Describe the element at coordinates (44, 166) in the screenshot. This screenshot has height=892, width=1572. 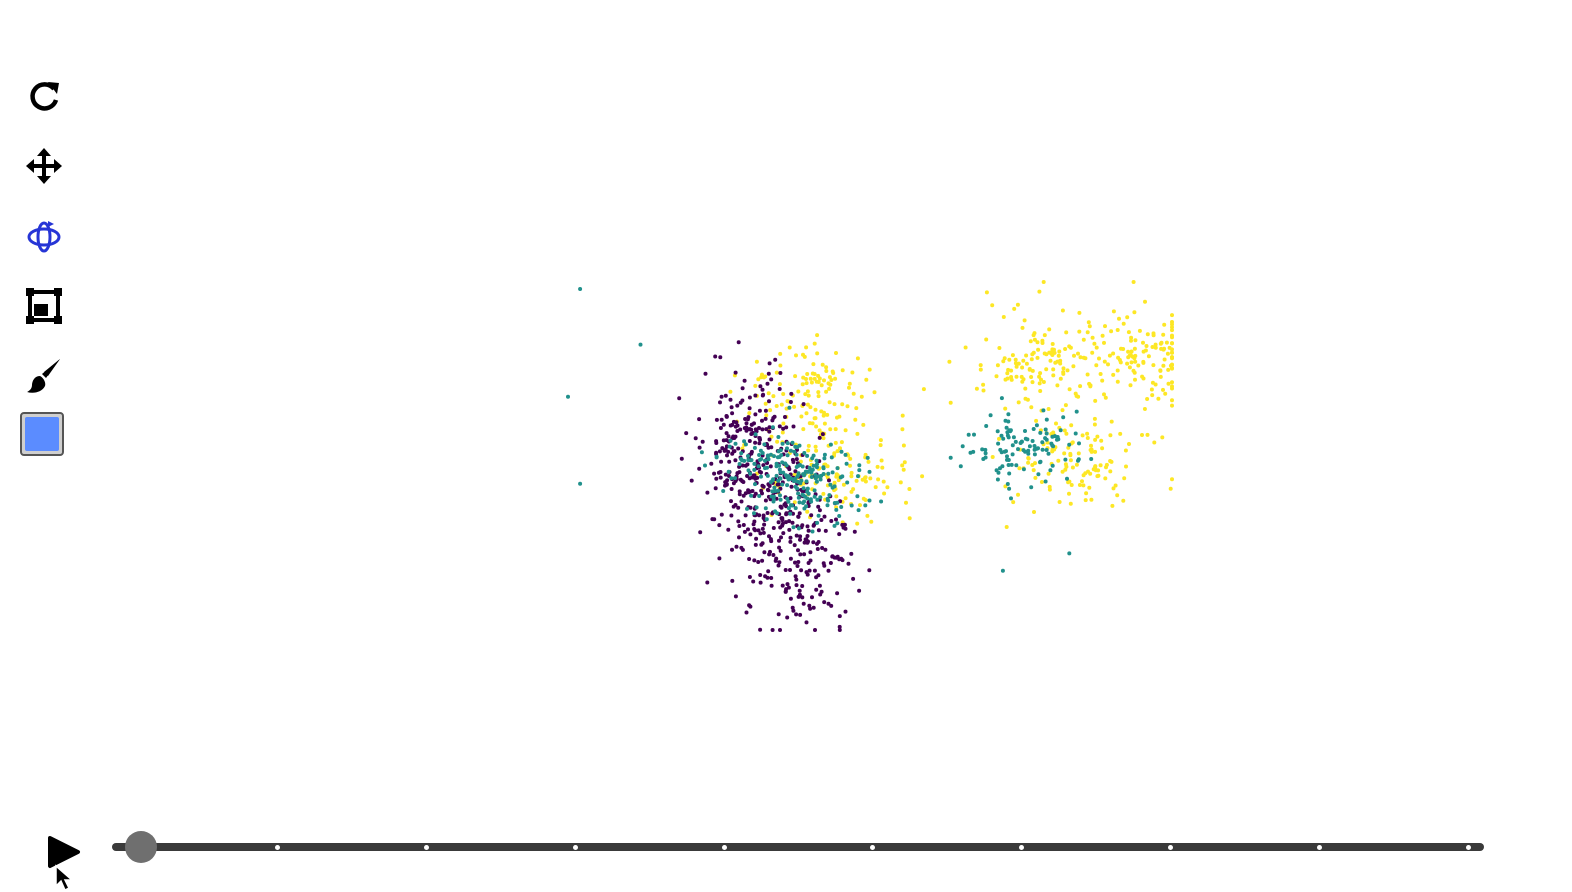
I see `pan-button` at that location.